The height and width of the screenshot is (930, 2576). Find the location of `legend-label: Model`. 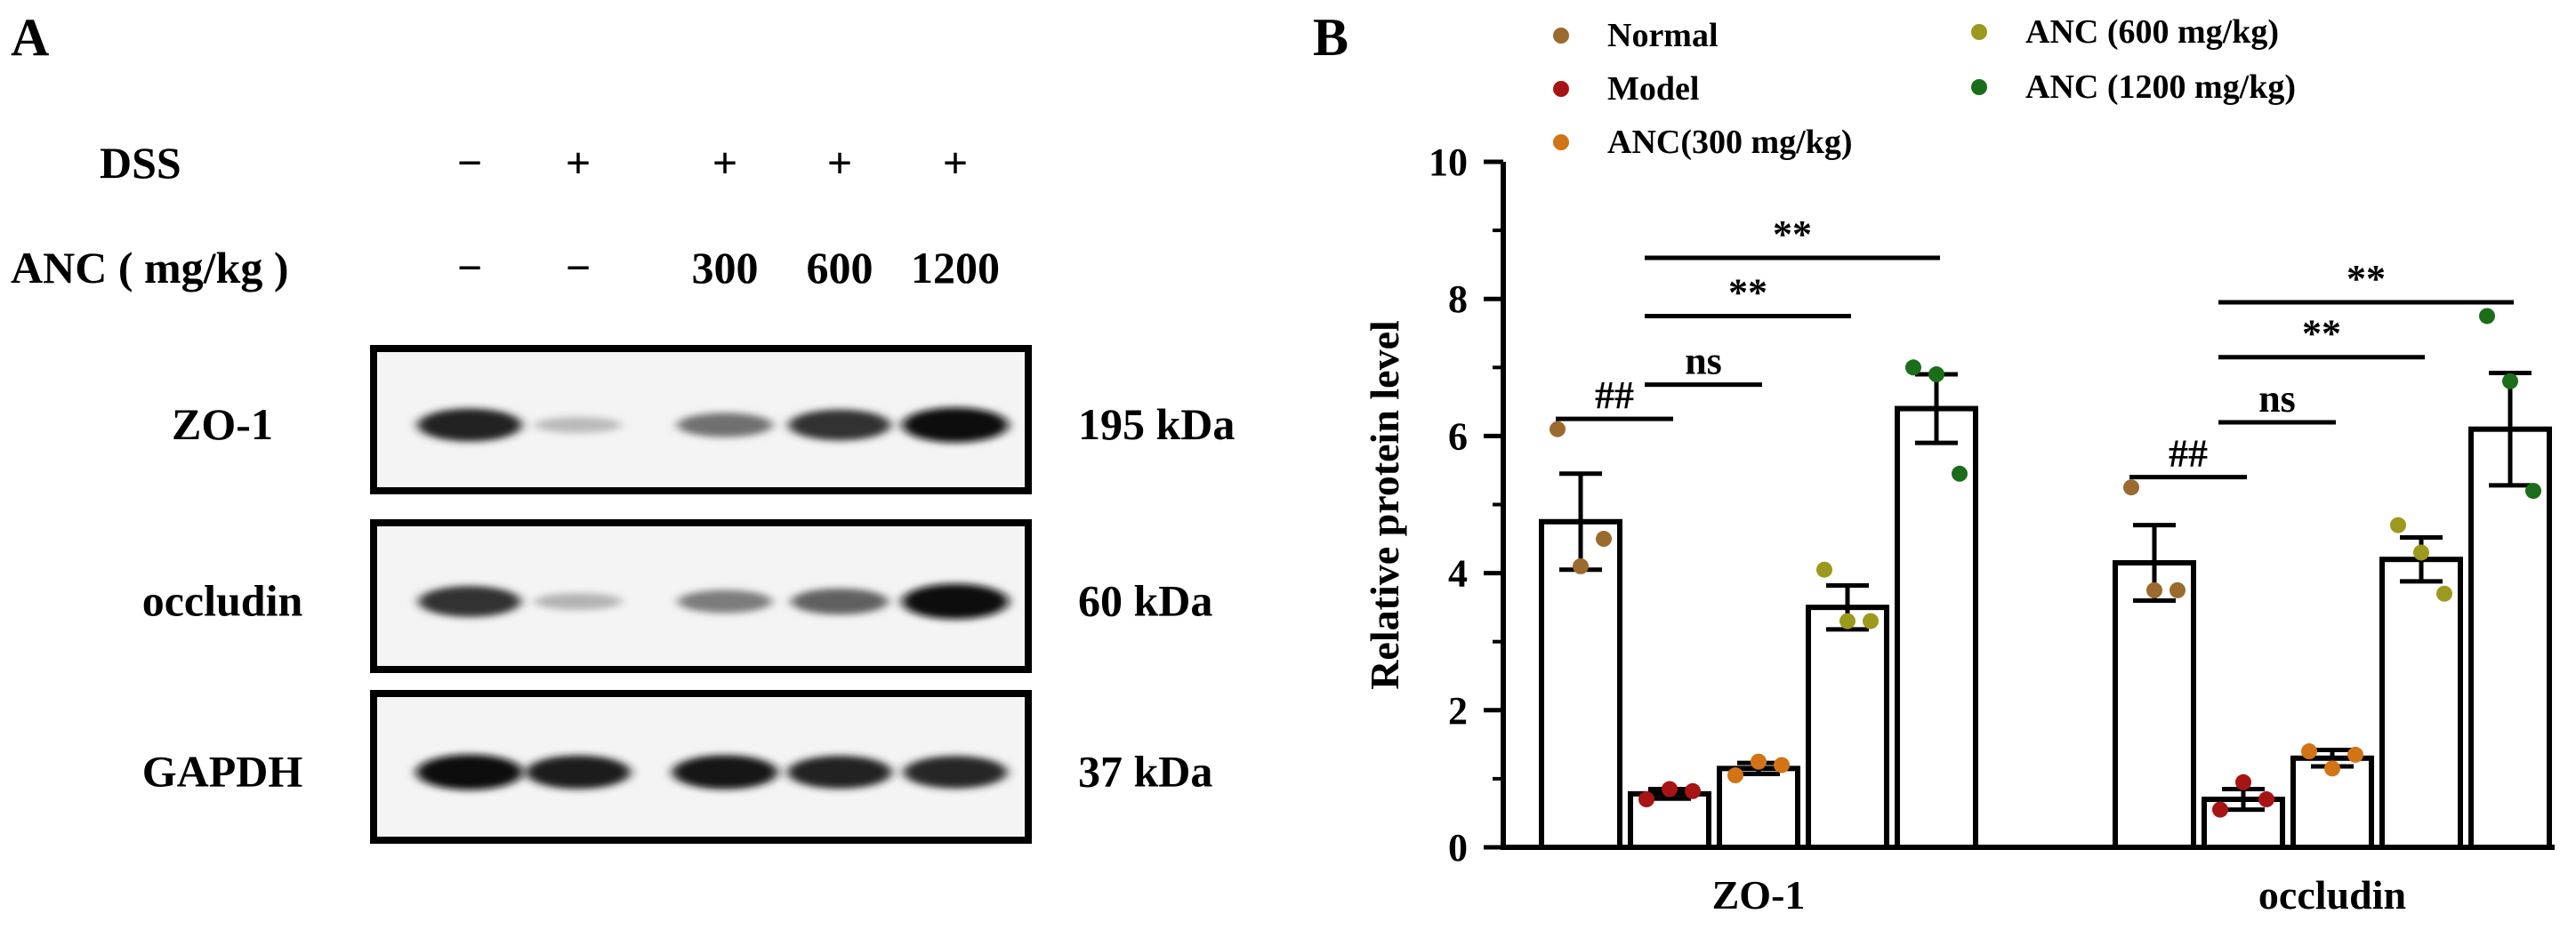

legend-label: Model is located at coordinates (1653, 89).